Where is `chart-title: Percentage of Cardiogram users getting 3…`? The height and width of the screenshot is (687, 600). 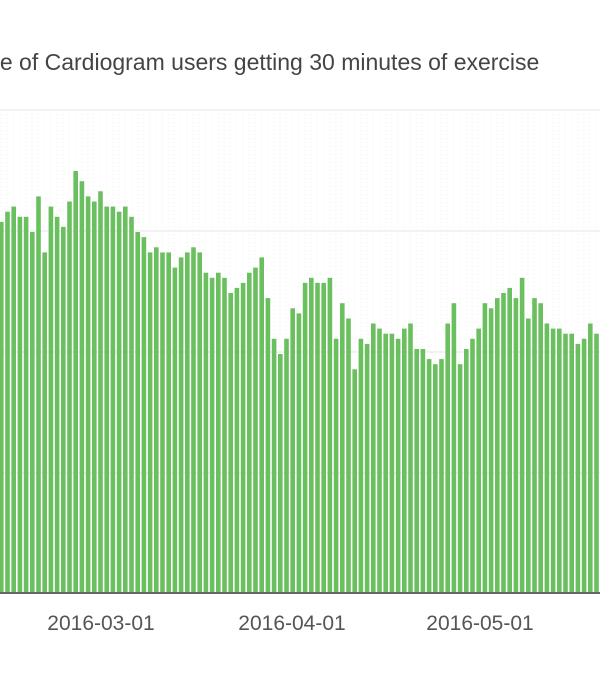
chart-title: Percentage of Cardiogram users getting 3… is located at coordinates (300, 64).